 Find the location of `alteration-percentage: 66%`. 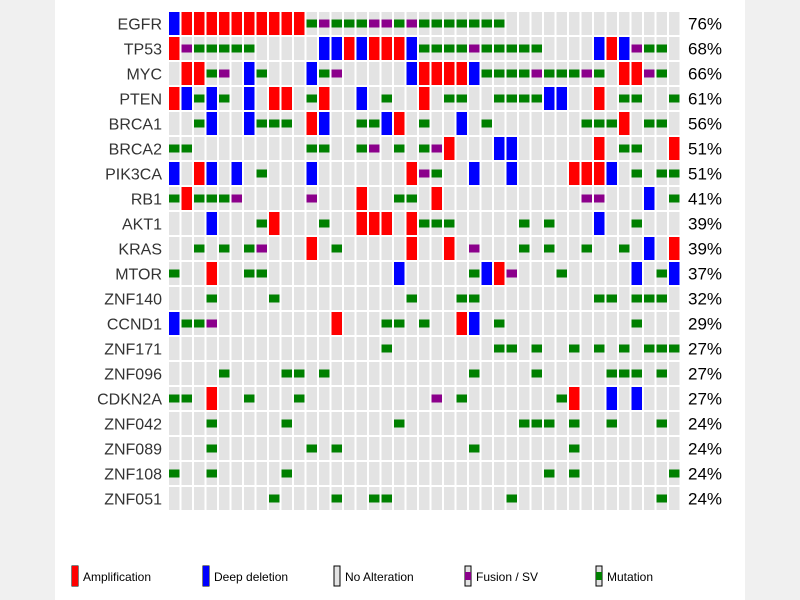

alteration-percentage: 66% is located at coordinates (705, 74).